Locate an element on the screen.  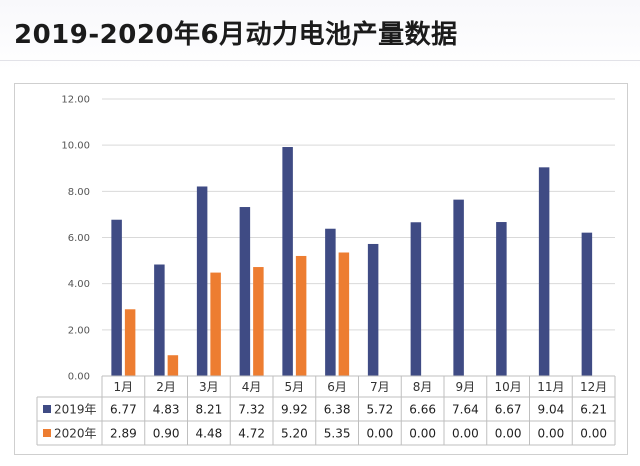
data-value-label: 5.20 is located at coordinates (294, 434).